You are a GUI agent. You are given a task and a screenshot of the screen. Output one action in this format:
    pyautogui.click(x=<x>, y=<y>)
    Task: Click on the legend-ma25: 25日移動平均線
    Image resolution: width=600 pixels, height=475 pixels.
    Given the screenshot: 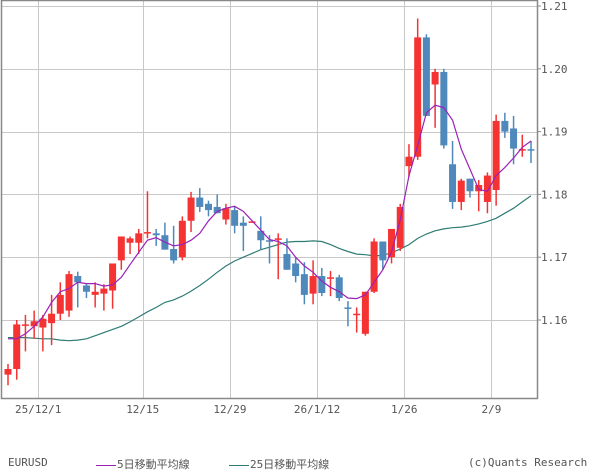 What is the action you would take?
    pyautogui.click(x=279, y=464)
    